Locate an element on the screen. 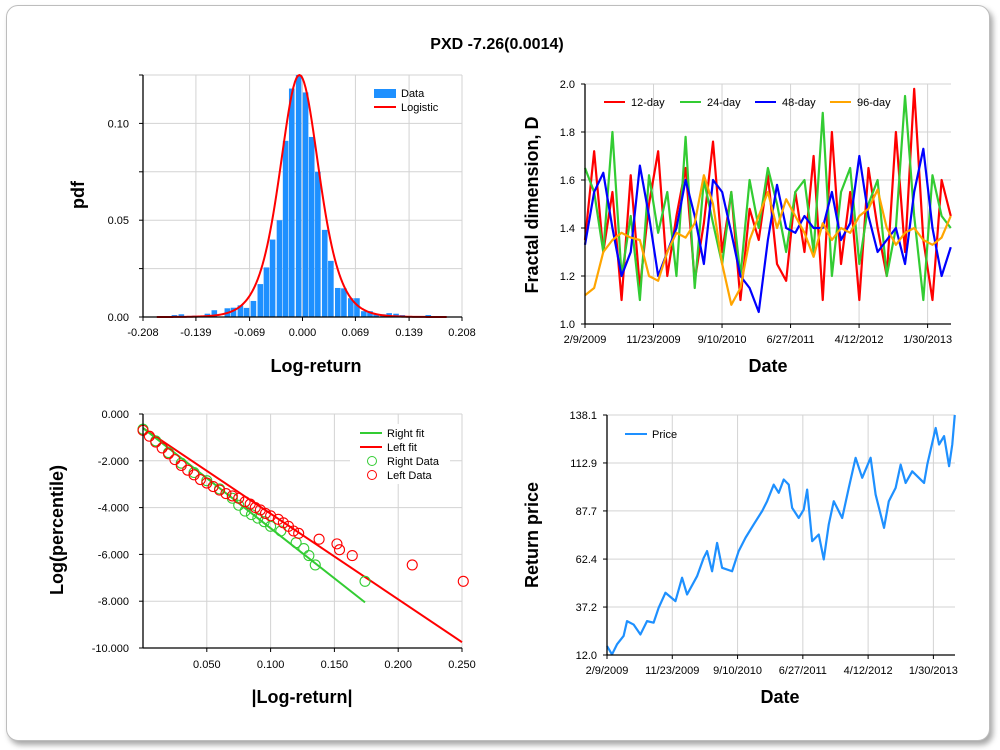 Image resolution: width=1000 pixels, height=750 pixels. y-tick-label: -8.000 is located at coordinates (113, 602).